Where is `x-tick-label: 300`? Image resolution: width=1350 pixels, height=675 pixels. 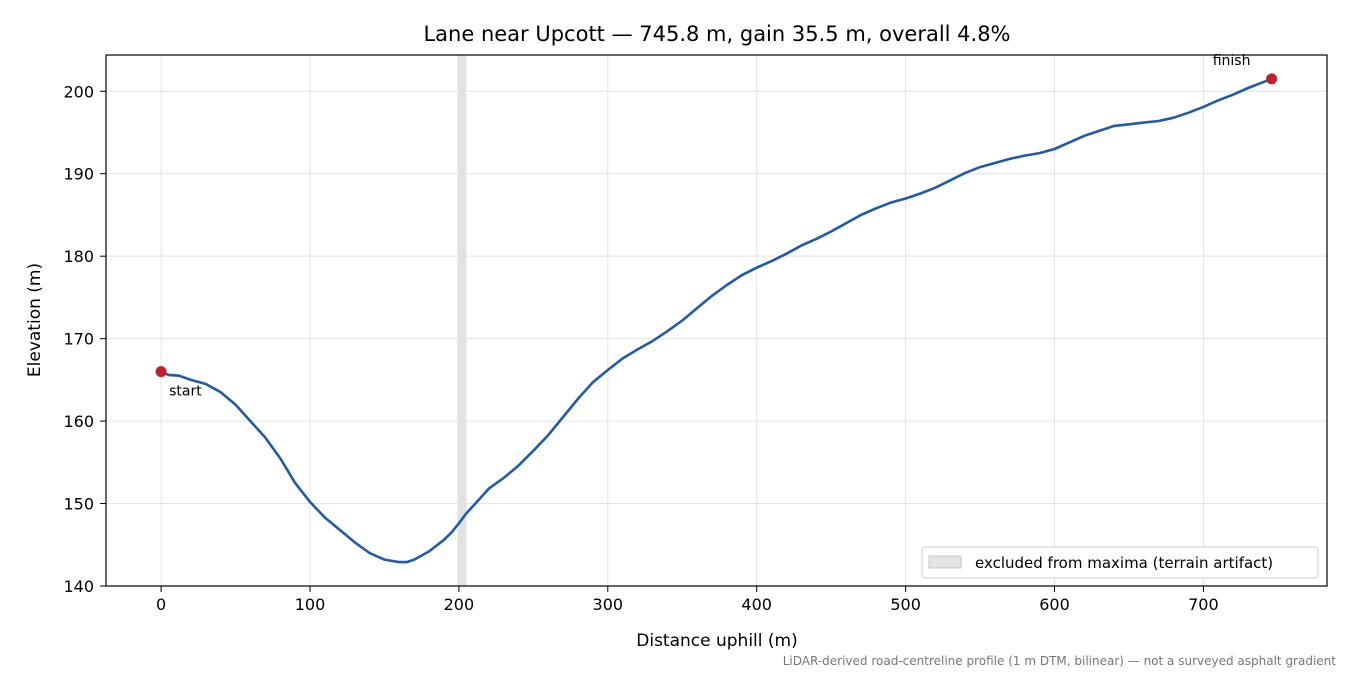 x-tick-label: 300 is located at coordinates (608, 604).